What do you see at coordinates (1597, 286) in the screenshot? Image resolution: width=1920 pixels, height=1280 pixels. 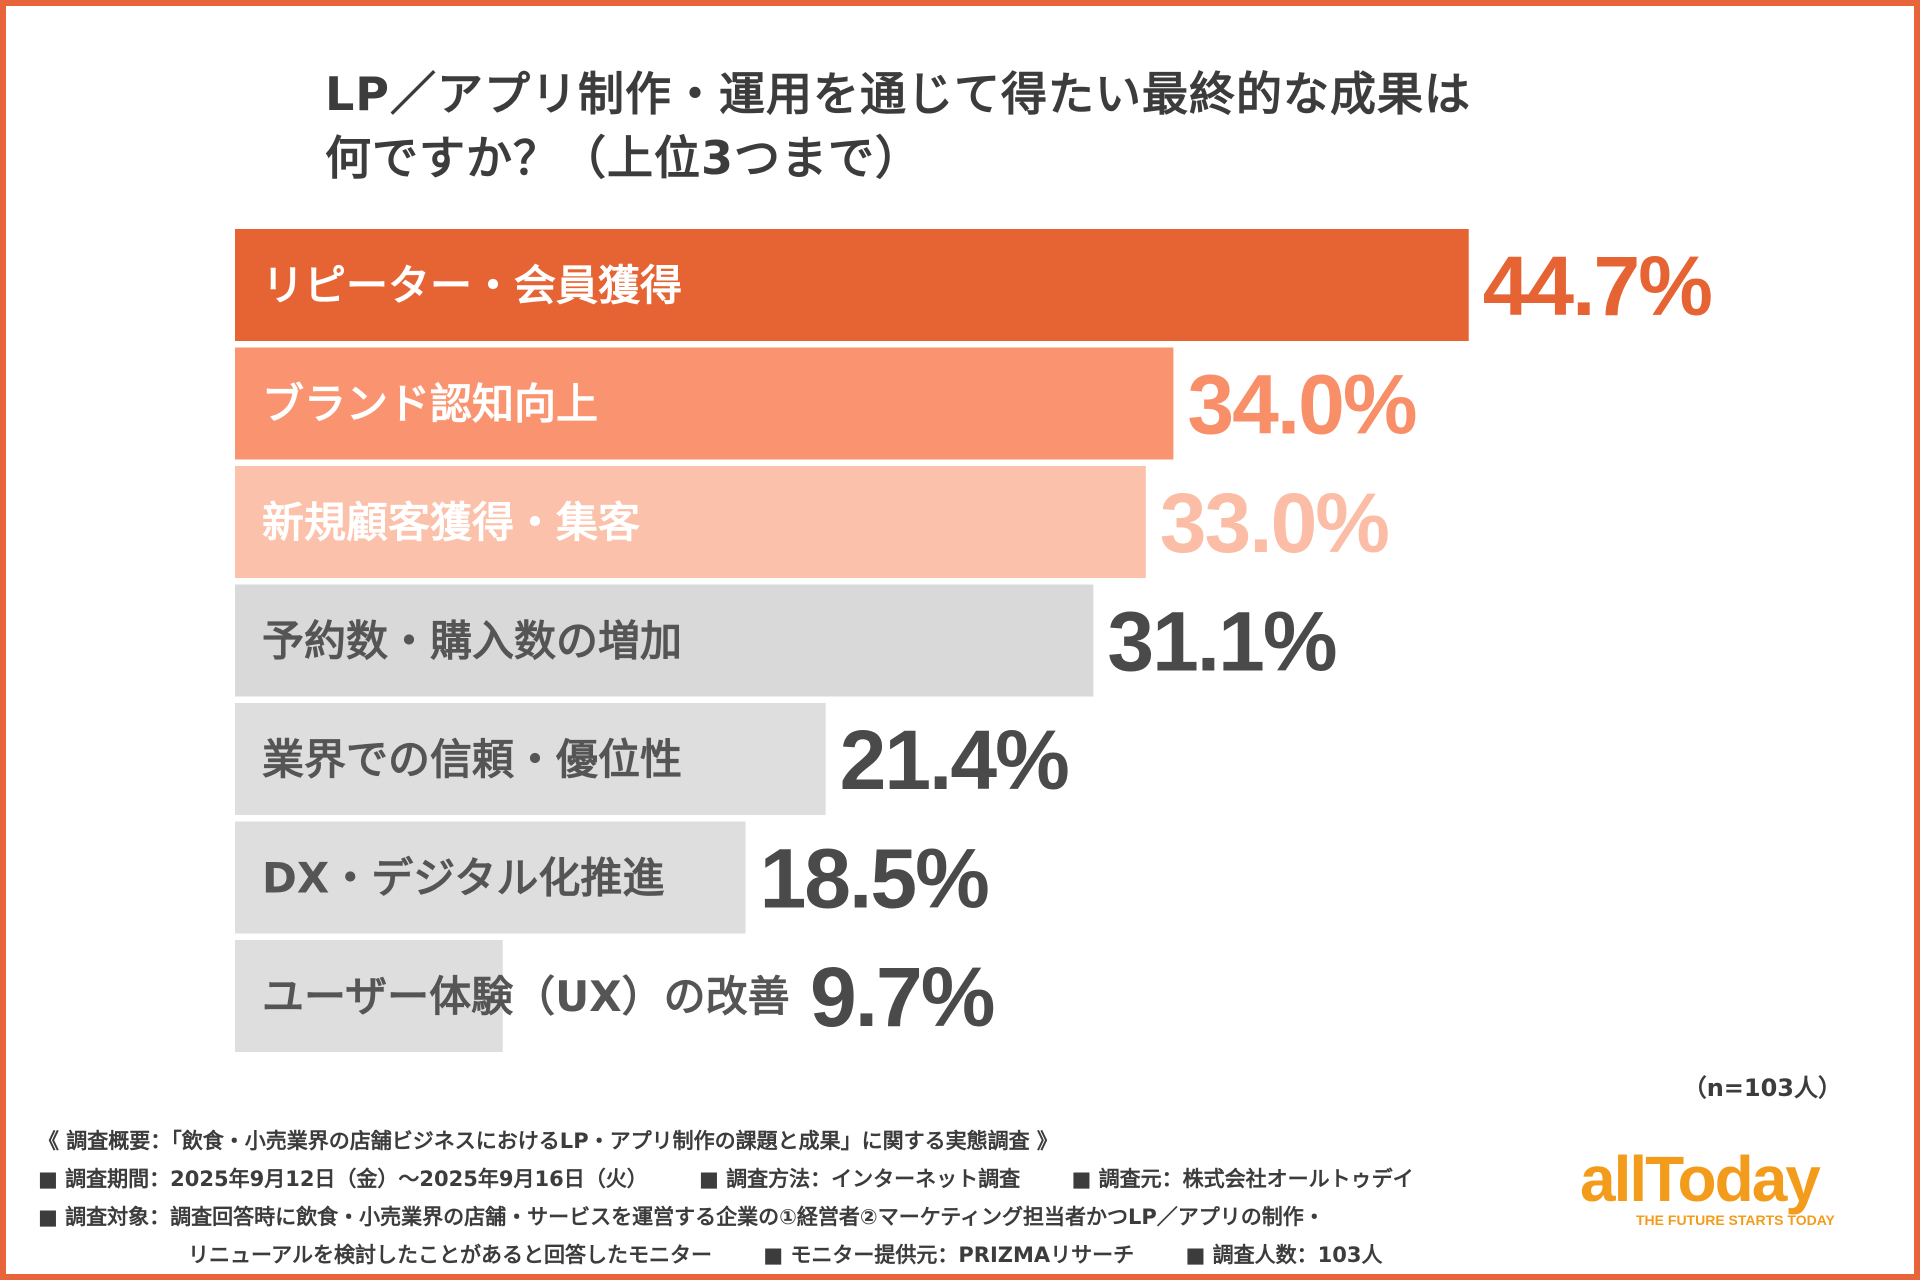 I see `bar-value-1: 44.7%` at bounding box center [1597, 286].